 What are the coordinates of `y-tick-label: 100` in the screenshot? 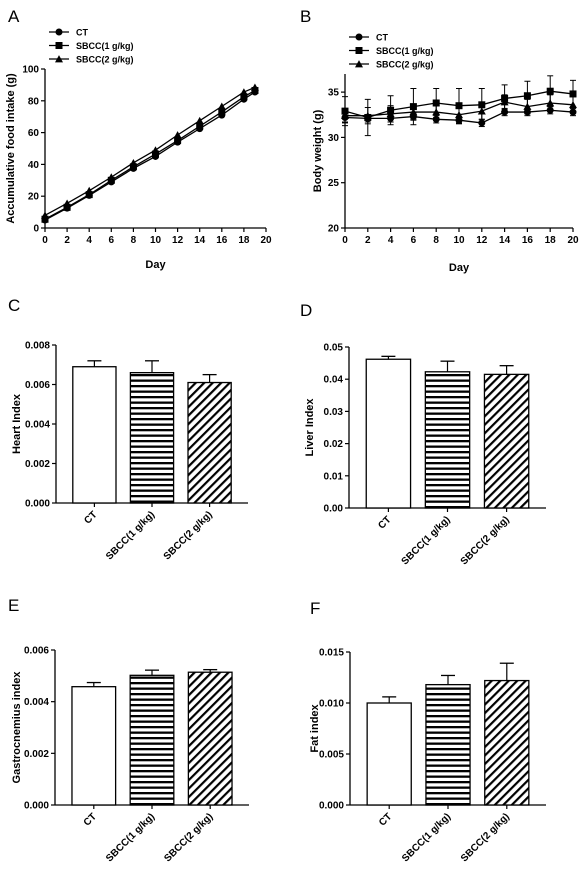 It's located at (30, 70).